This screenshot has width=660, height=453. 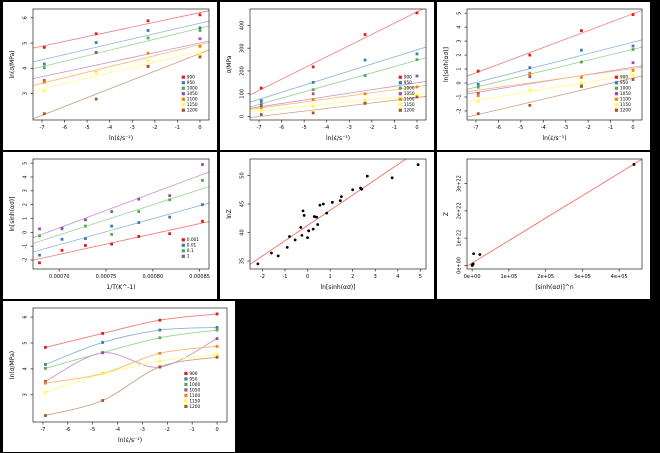 What do you see at coordinates (194, 396) in the screenshot?
I see `legend-label: 1100` at bounding box center [194, 396].